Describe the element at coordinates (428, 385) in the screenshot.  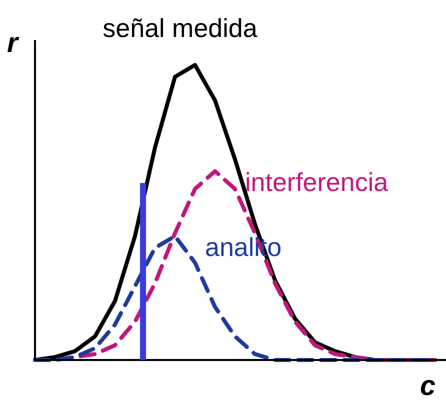
I see `x-axis-title: c` at that location.